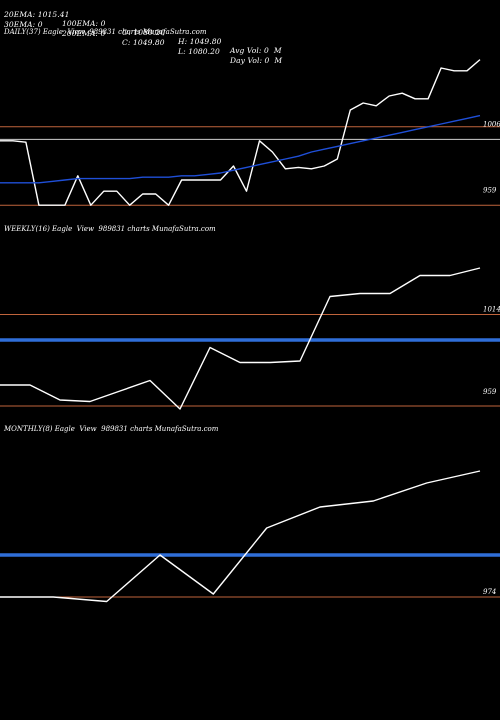 The image size is (500, 720). I want to click on ema100-text: 100EMA: 0, so click(84, 23).